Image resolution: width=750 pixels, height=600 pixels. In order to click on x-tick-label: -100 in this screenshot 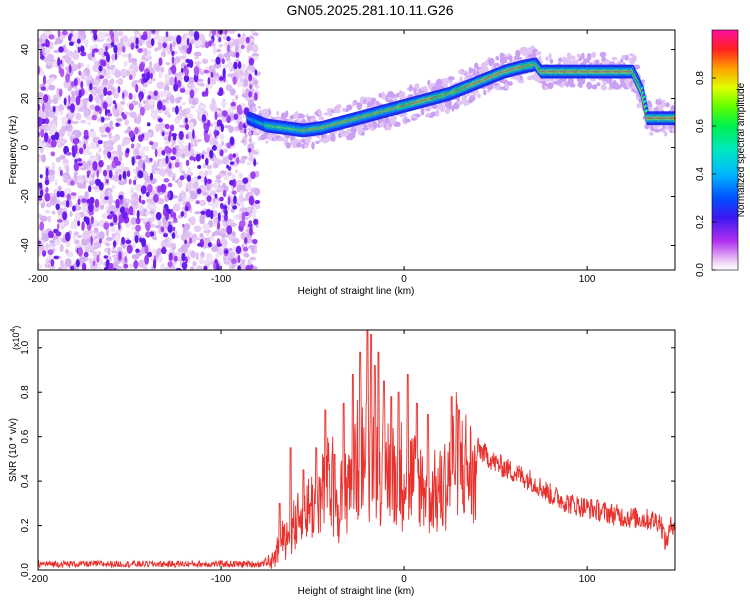, I will do `click(221, 279)`.